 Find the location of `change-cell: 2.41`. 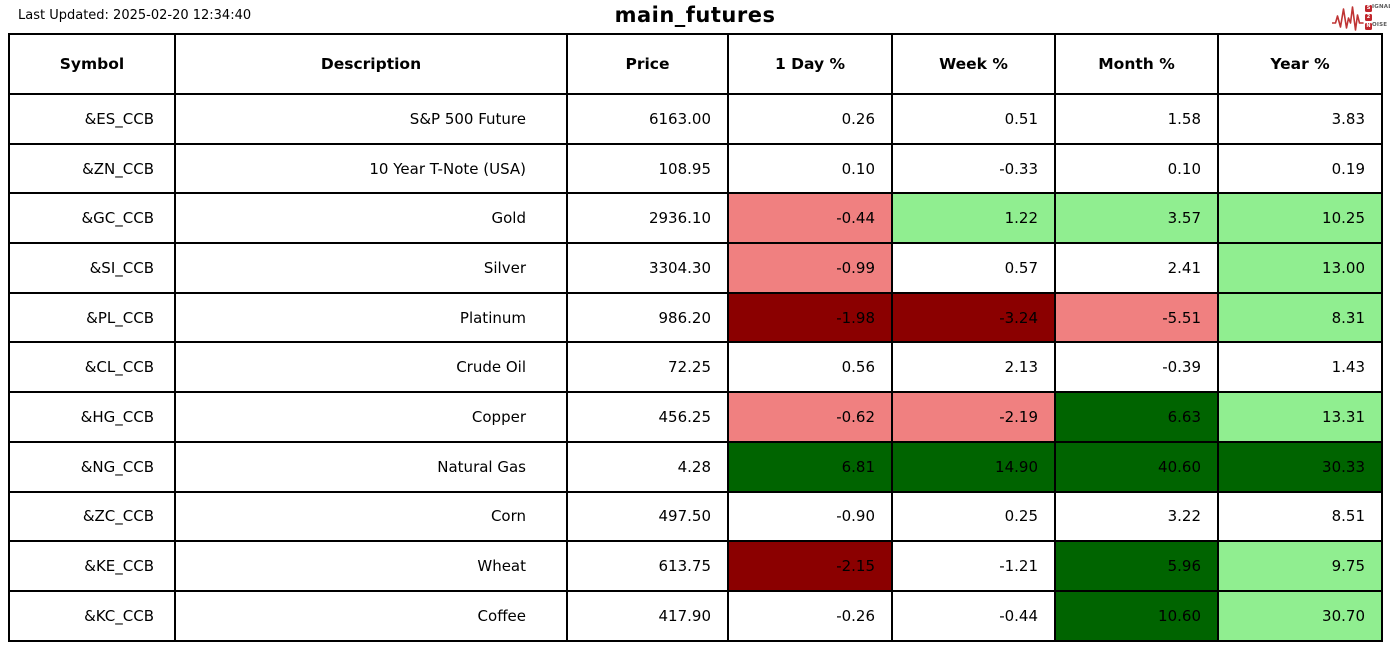

change-cell: 2.41 is located at coordinates (1136, 268).